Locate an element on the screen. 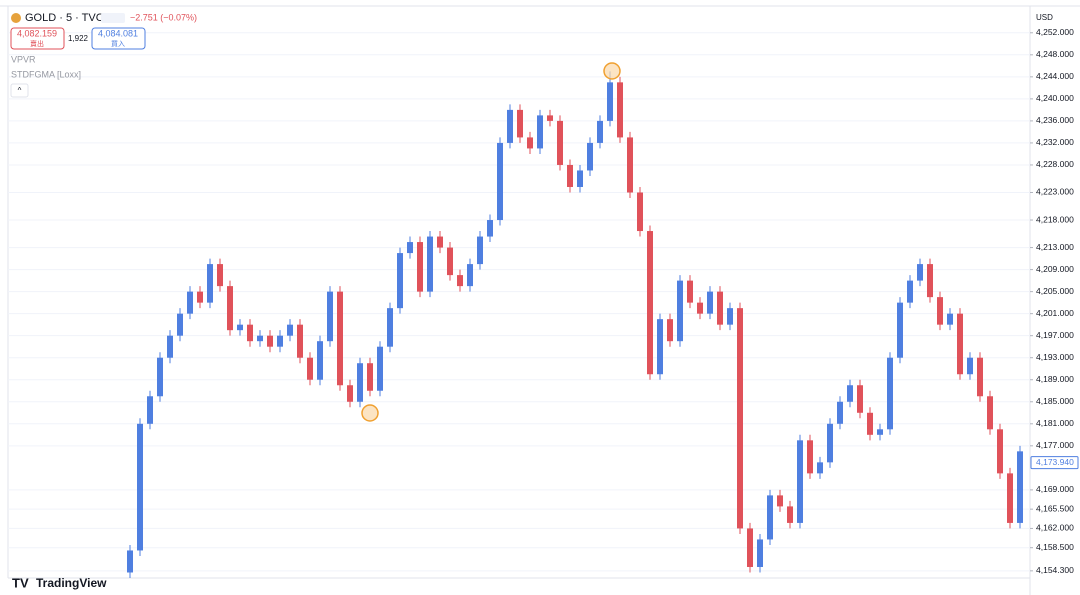 The image size is (1080, 595). collapse-icon: ^ is located at coordinates (20, 90).